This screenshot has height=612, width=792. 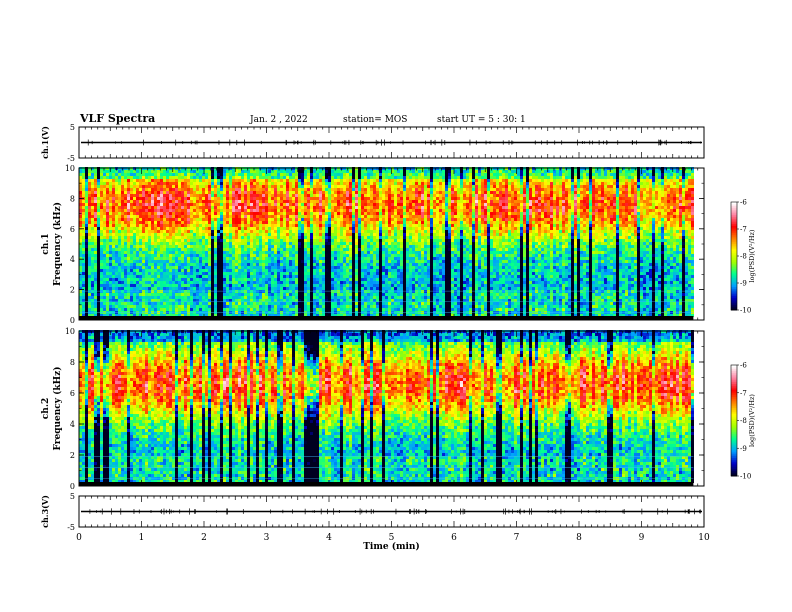 What do you see at coordinates (391, 546) in the screenshot?
I see `x-axis-label: Time (min)` at bounding box center [391, 546].